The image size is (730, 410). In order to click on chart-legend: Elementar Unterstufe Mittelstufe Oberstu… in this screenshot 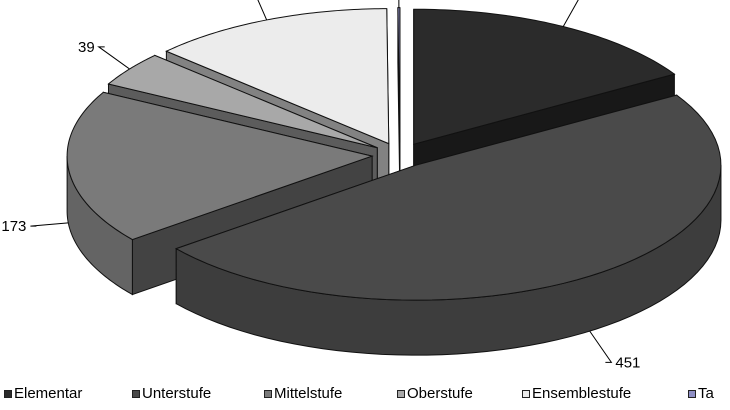, I will do `click(365, 396)`.